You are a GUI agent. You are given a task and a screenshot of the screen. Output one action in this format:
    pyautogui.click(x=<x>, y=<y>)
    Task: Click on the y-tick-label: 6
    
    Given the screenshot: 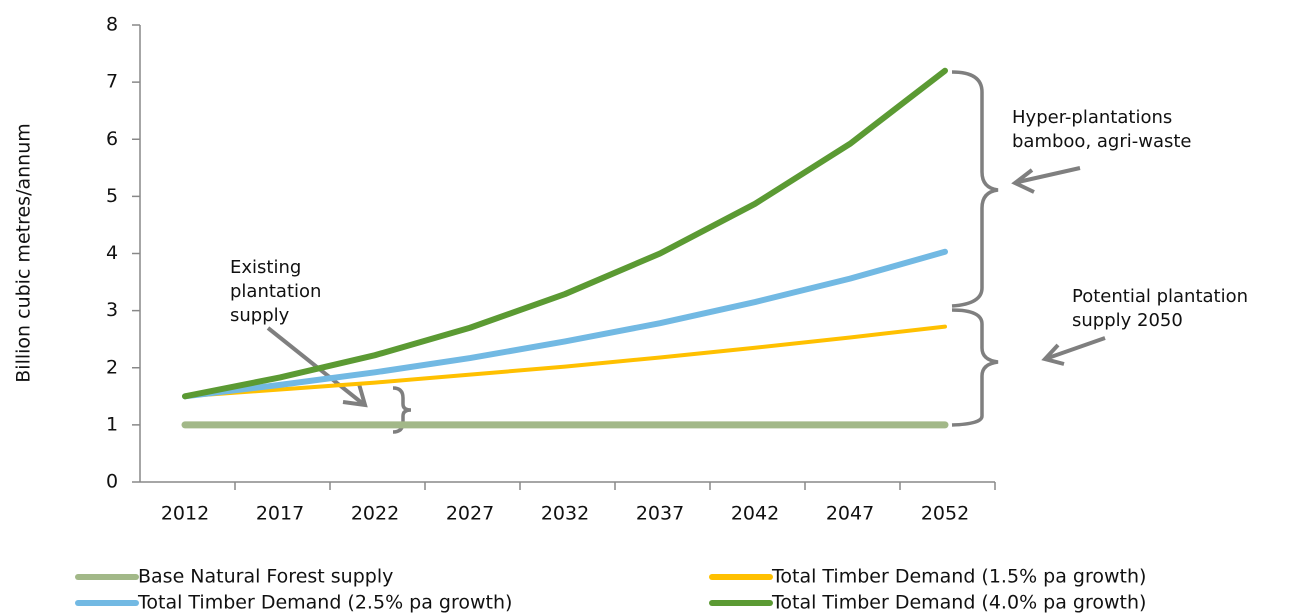 What is the action you would take?
    pyautogui.click(x=112, y=139)
    